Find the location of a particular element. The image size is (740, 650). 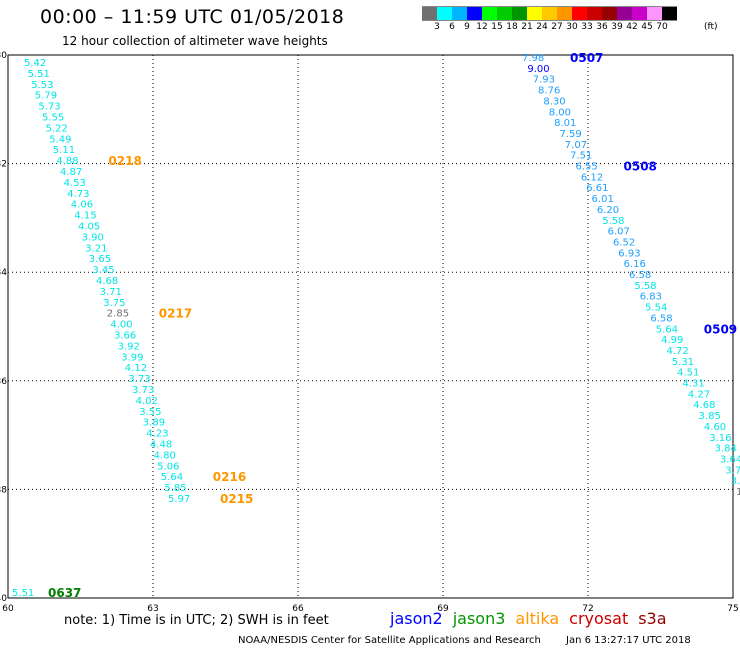

legend-labels: 3 6 9 12 15 18 21 24 27 30 33 36 39 42 45 70 is located at coordinates (549, 27).